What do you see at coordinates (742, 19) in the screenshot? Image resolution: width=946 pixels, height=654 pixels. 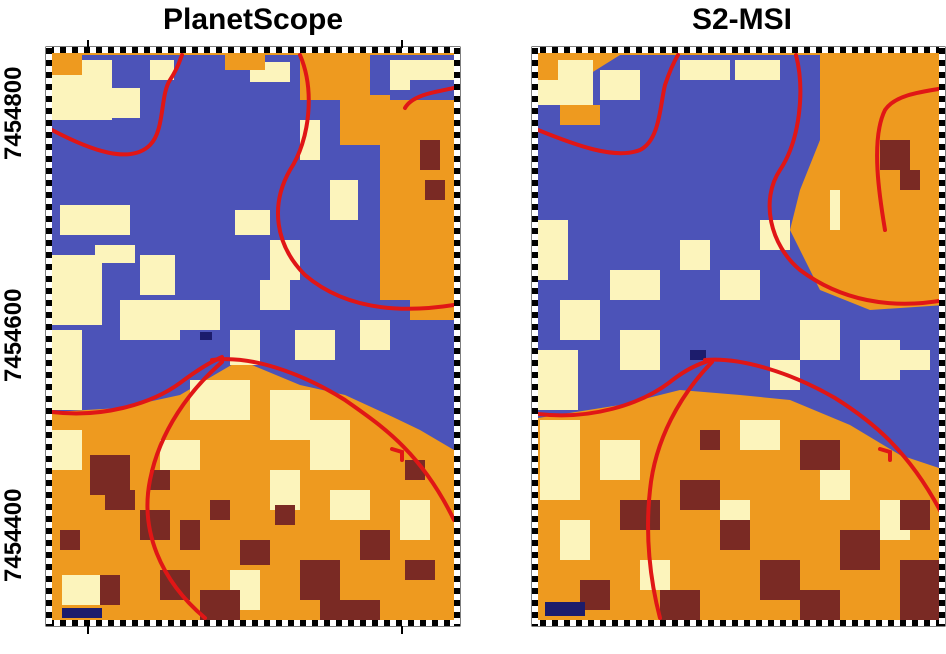 I see `s2-msi-title: S2-MSI` at bounding box center [742, 19].